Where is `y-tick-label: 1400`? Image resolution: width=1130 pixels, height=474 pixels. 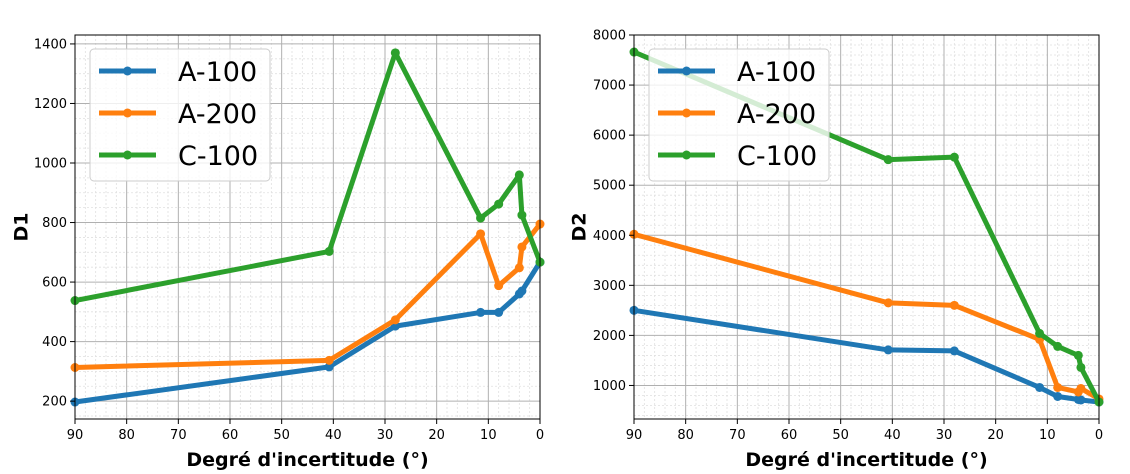 y-tick-label: 1400 is located at coordinates (50, 44).